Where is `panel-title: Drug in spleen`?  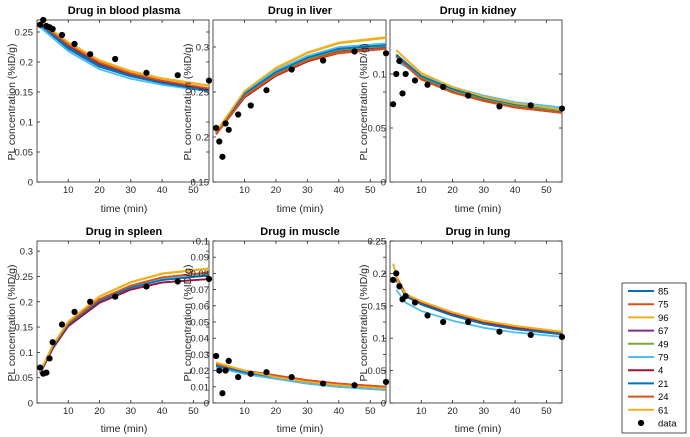
panel-title: Drug in spleen is located at coordinates (124, 232).